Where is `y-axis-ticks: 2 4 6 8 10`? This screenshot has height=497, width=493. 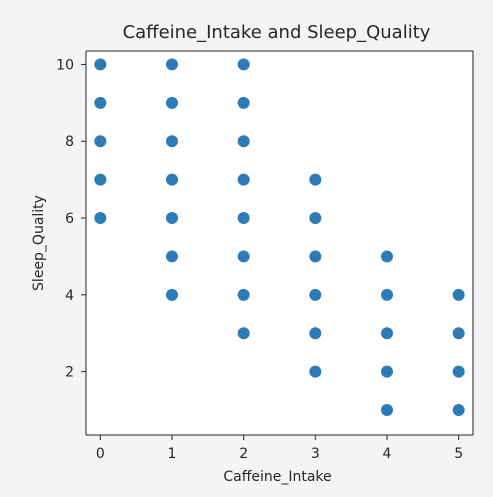
y-axis-ticks: 2 4 6 8 10 is located at coordinates (71, 219).